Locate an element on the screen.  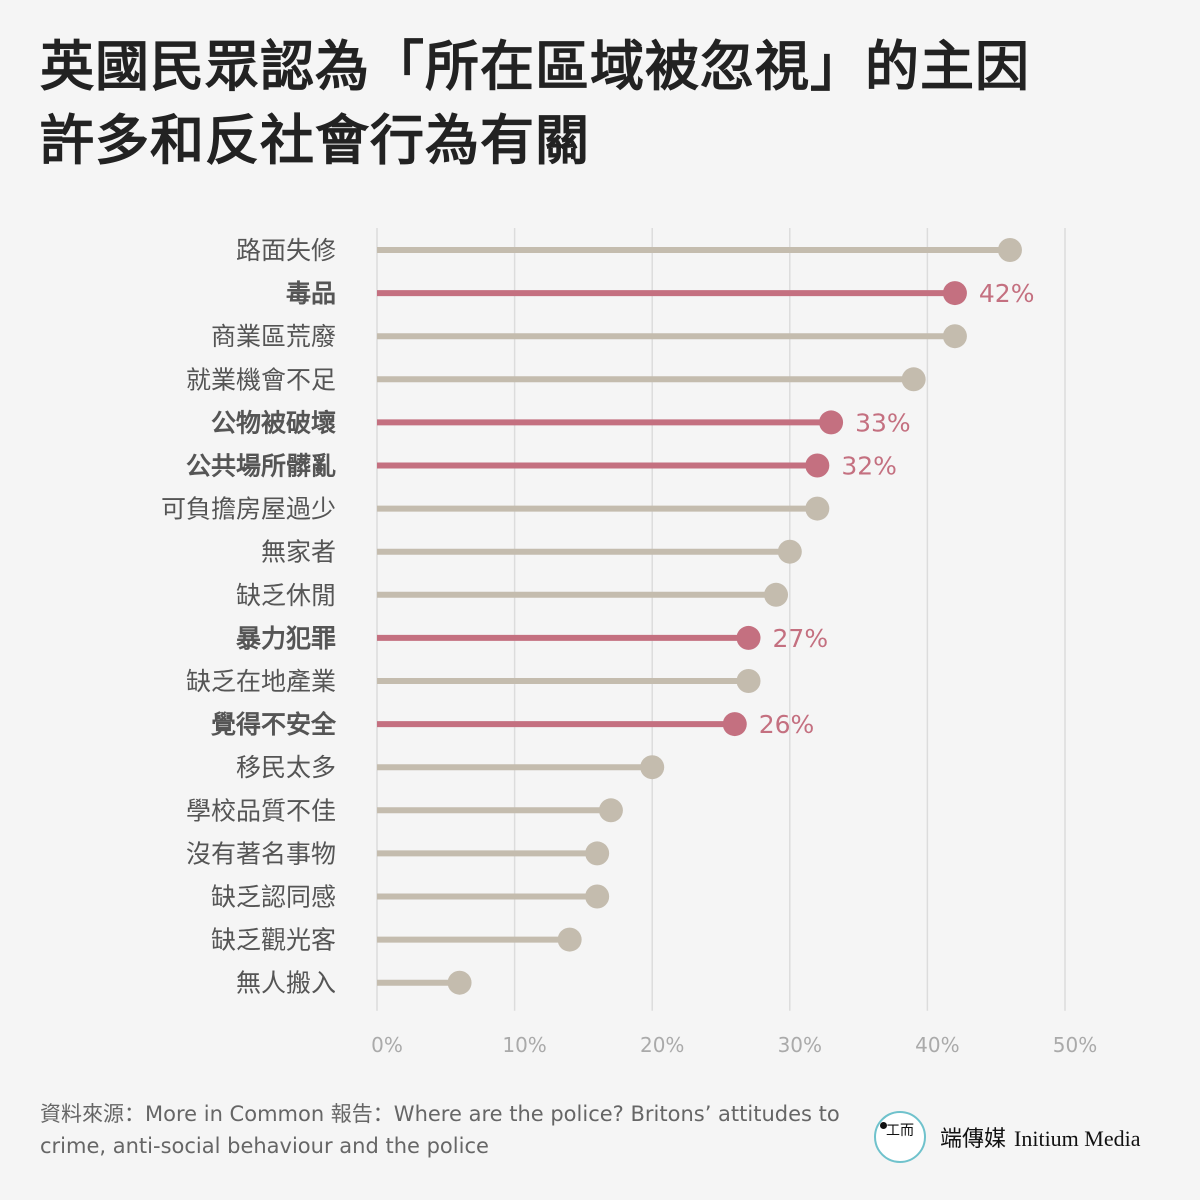
category-label: 毒品 is located at coordinates (311, 293).